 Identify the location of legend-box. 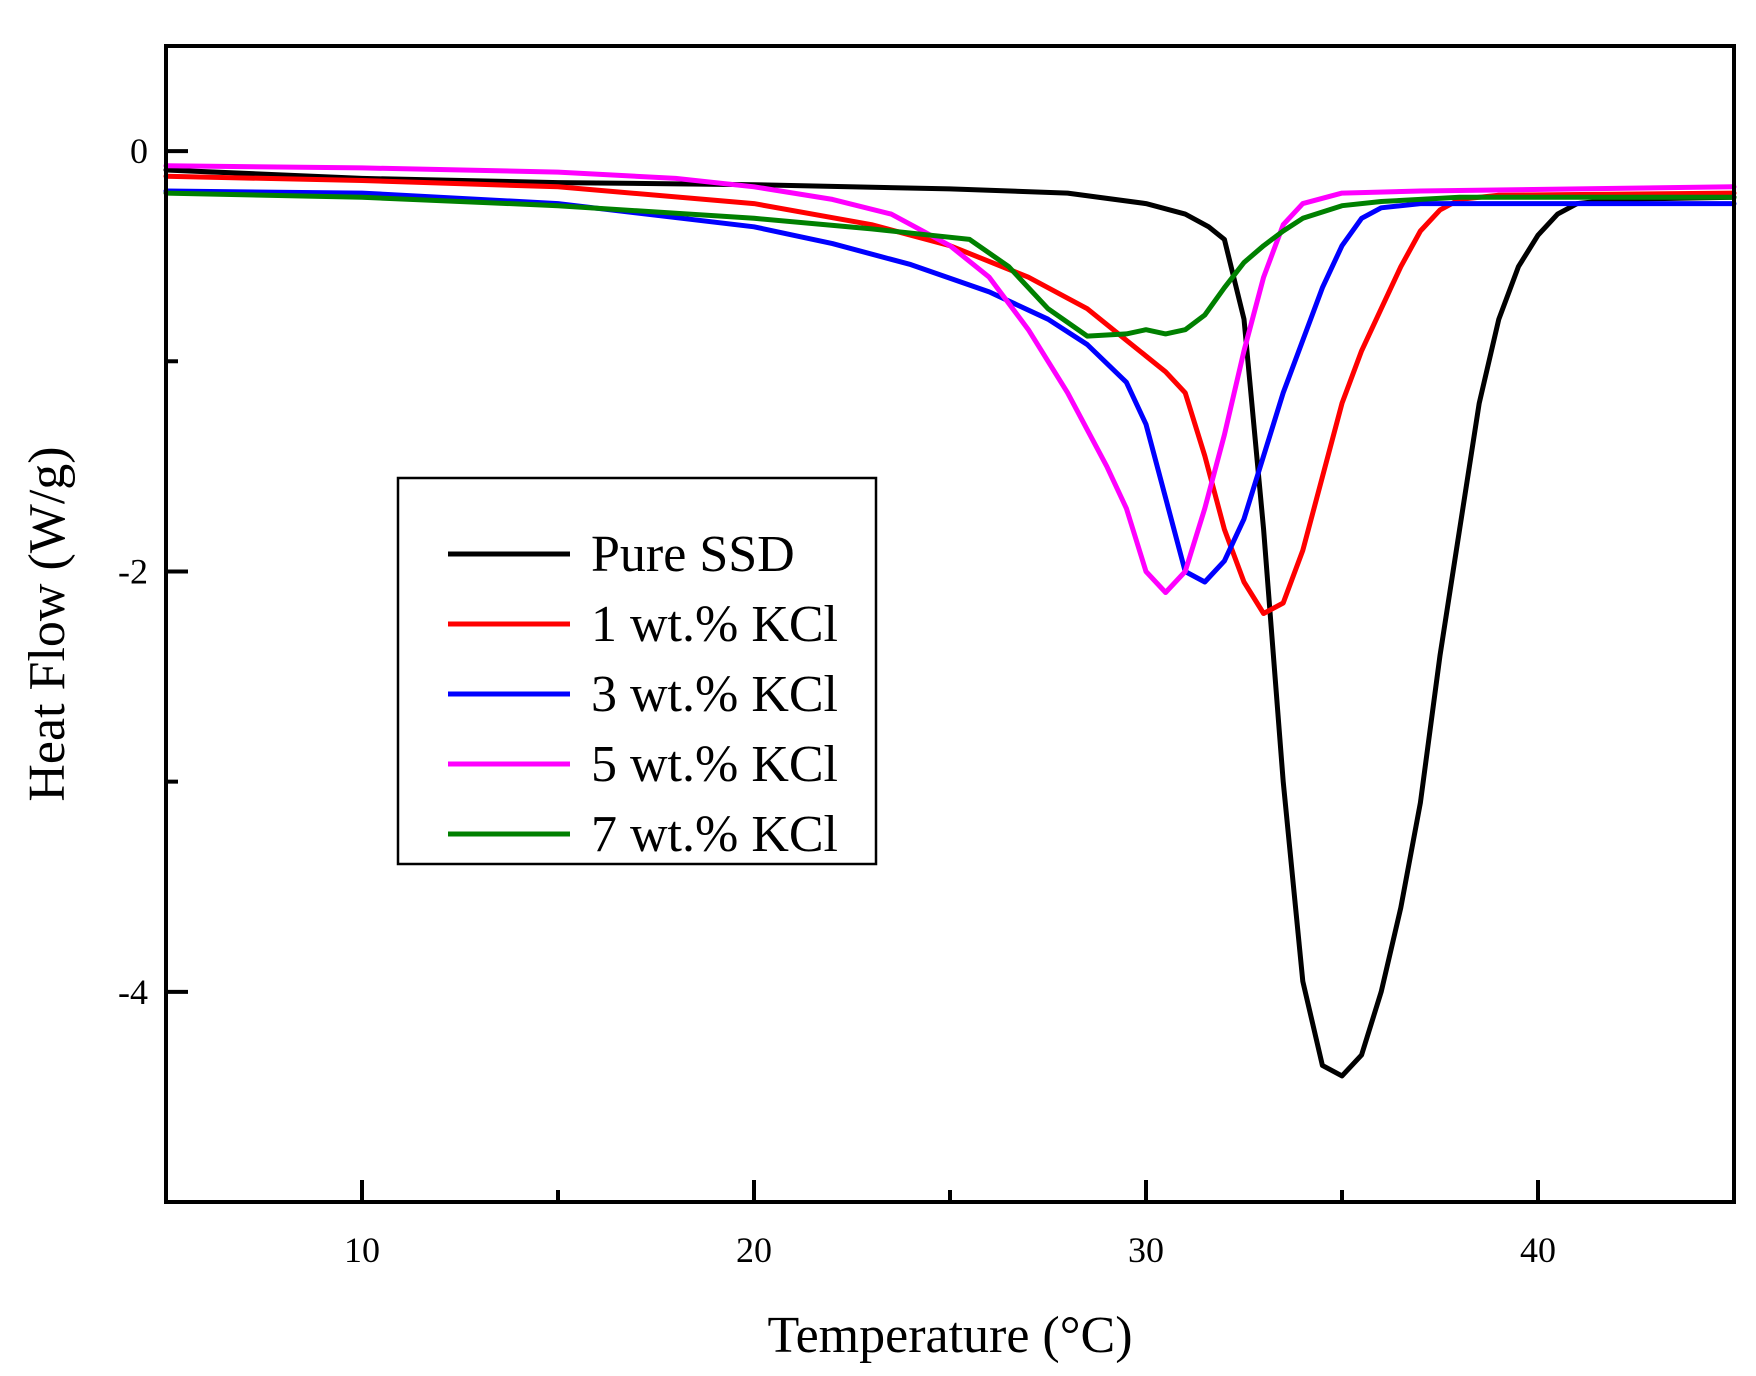
(637, 671).